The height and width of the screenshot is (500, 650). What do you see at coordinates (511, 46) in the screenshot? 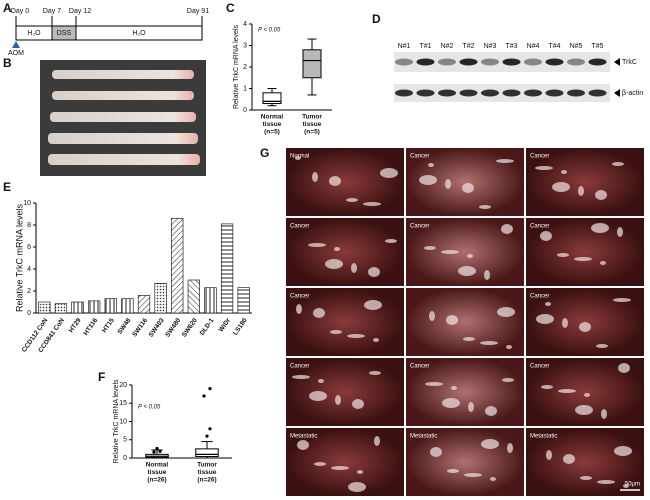
I see `lane-label: T#3` at bounding box center [511, 46].